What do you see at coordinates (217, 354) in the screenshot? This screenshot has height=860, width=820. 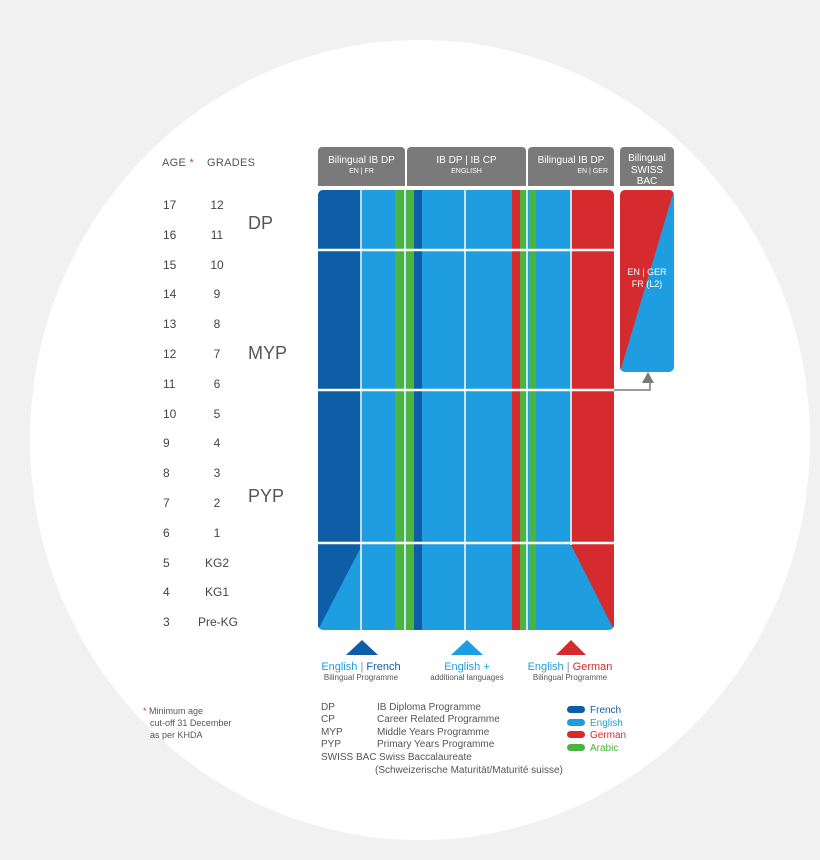 I see `grade-value: 7` at bounding box center [217, 354].